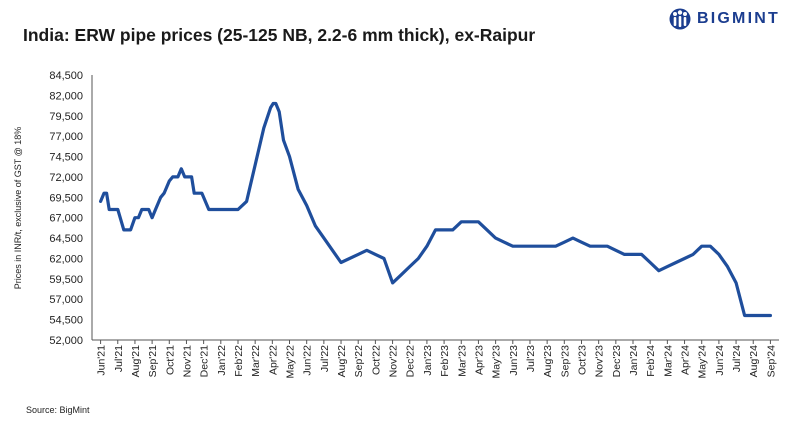  What do you see at coordinates (66, 321) in the screenshot?
I see `y-tick-label: 54,500` at bounding box center [66, 321].